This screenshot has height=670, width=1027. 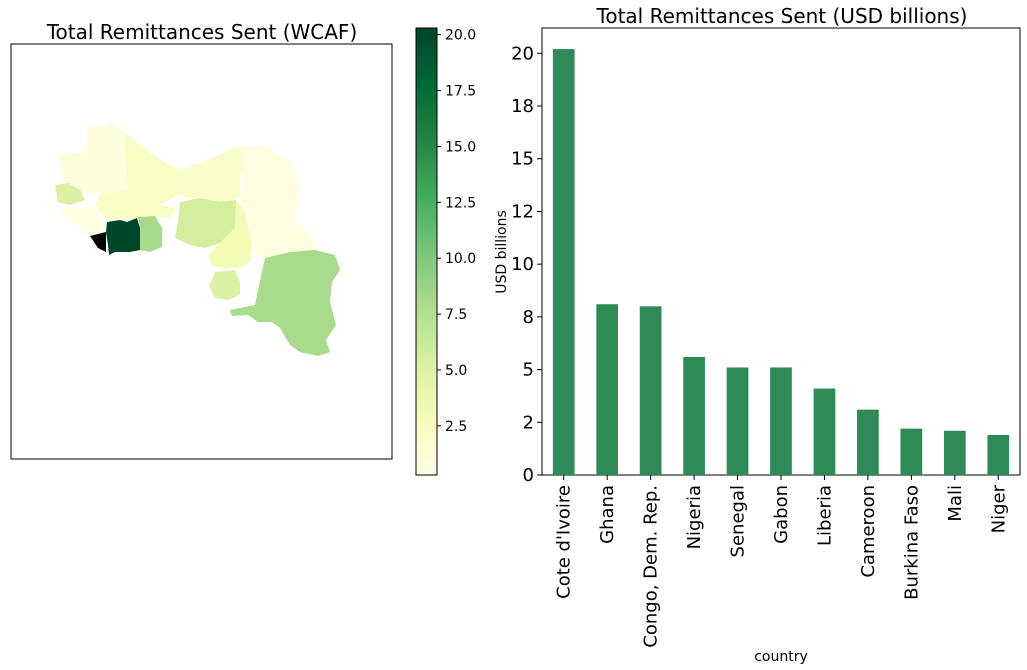 What do you see at coordinates (528, 475) in the screenshot?
I see `y-tick-label: 0` at bounding box center [528, 475].